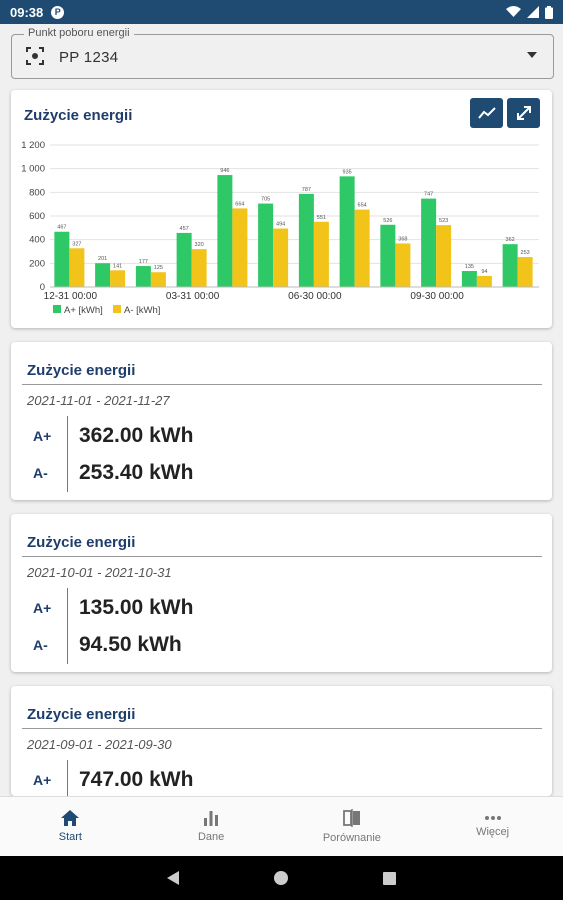 Image resolution: width=563 pixels, height=900 pixels. What do you see at coordinates (99, 744) in the screenshot?
I see `summary-period: 2021-09-01 - 2021-09-30` at bounding box center [99, 744].